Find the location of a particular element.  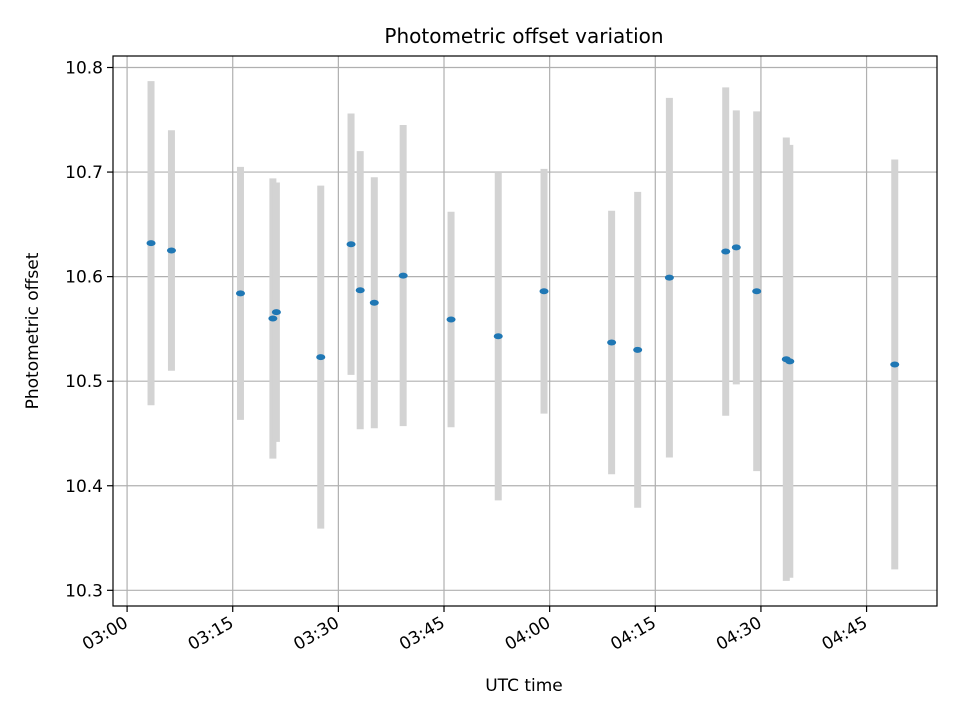

x-tick-label: 04:30 is located at coordinates (739, 634).